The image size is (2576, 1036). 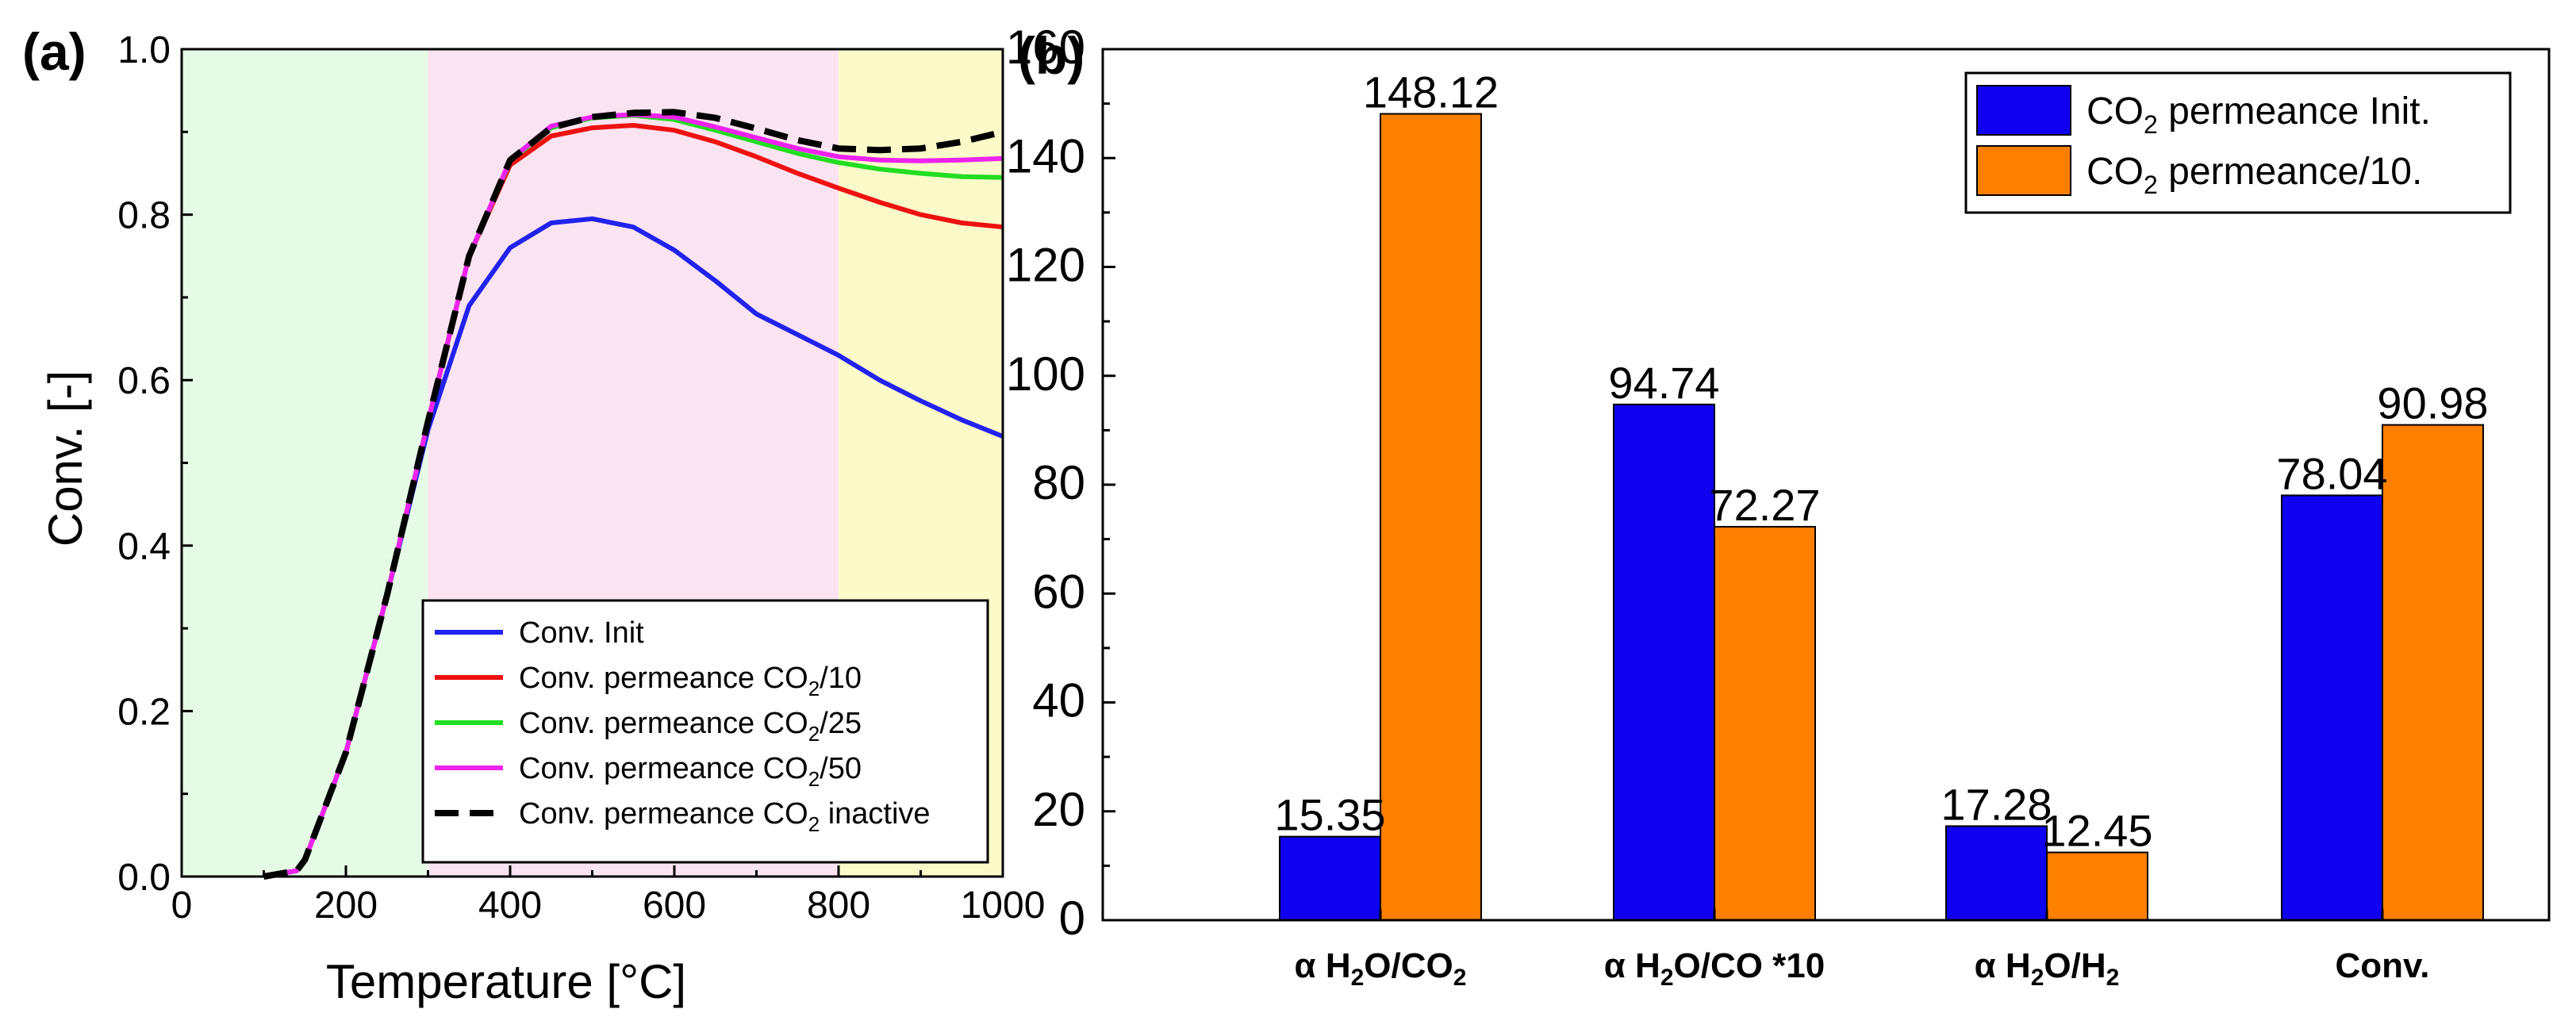 What do you see at coordinates (1051, 56) in the screenshot?
I see `panel-label-b: (b)` at bounding box center [1051, 56].